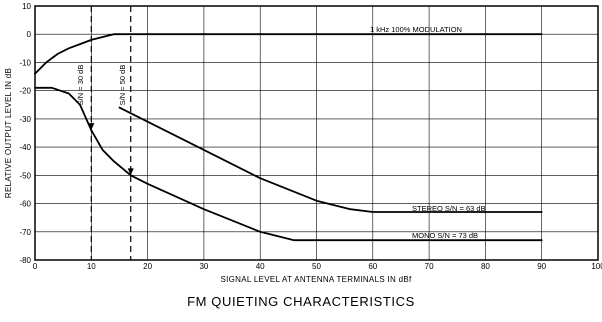 The width and height of the screenshot is (602, 322). What do you see at coordinates (25, 147) in the screenshot?
I see `y-tick-label: -40` at bounding box center [25, 147].